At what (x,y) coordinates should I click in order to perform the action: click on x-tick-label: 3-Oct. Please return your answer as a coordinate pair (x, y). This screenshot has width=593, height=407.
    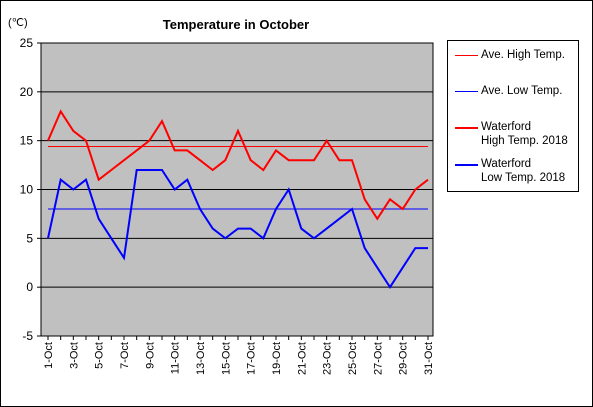
    Looking at the image, I should click on (74, 355).